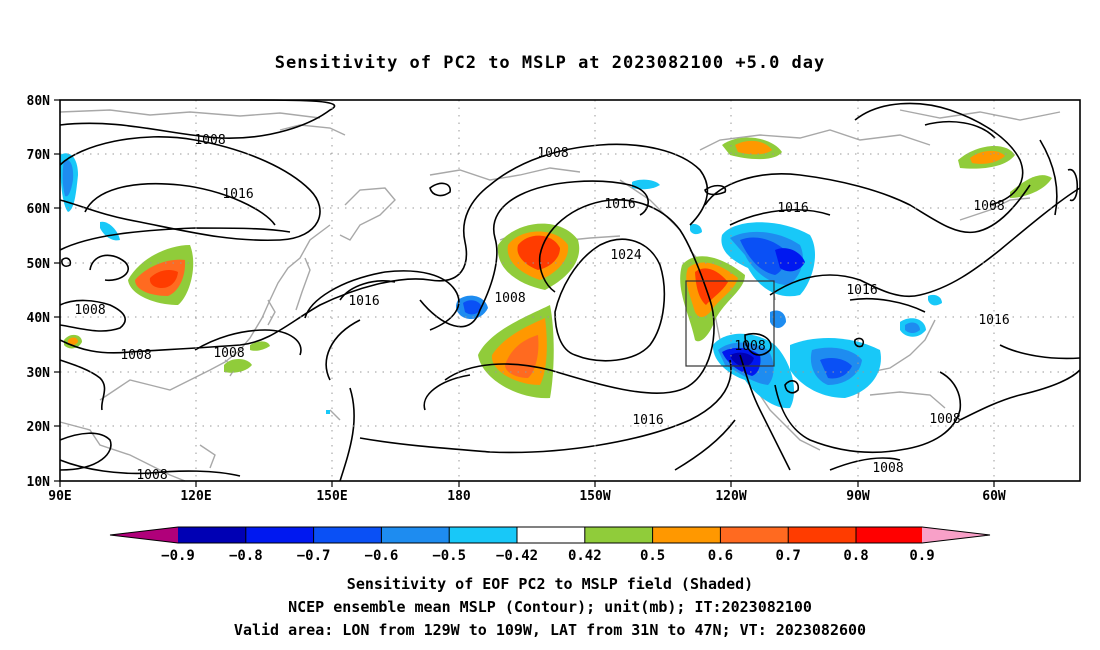 The height and width of the screenshot is (650, 1100). Describe the element at coordinates (459, 496) in the screenshot. I see `lon-tick-label: 180` at that location.